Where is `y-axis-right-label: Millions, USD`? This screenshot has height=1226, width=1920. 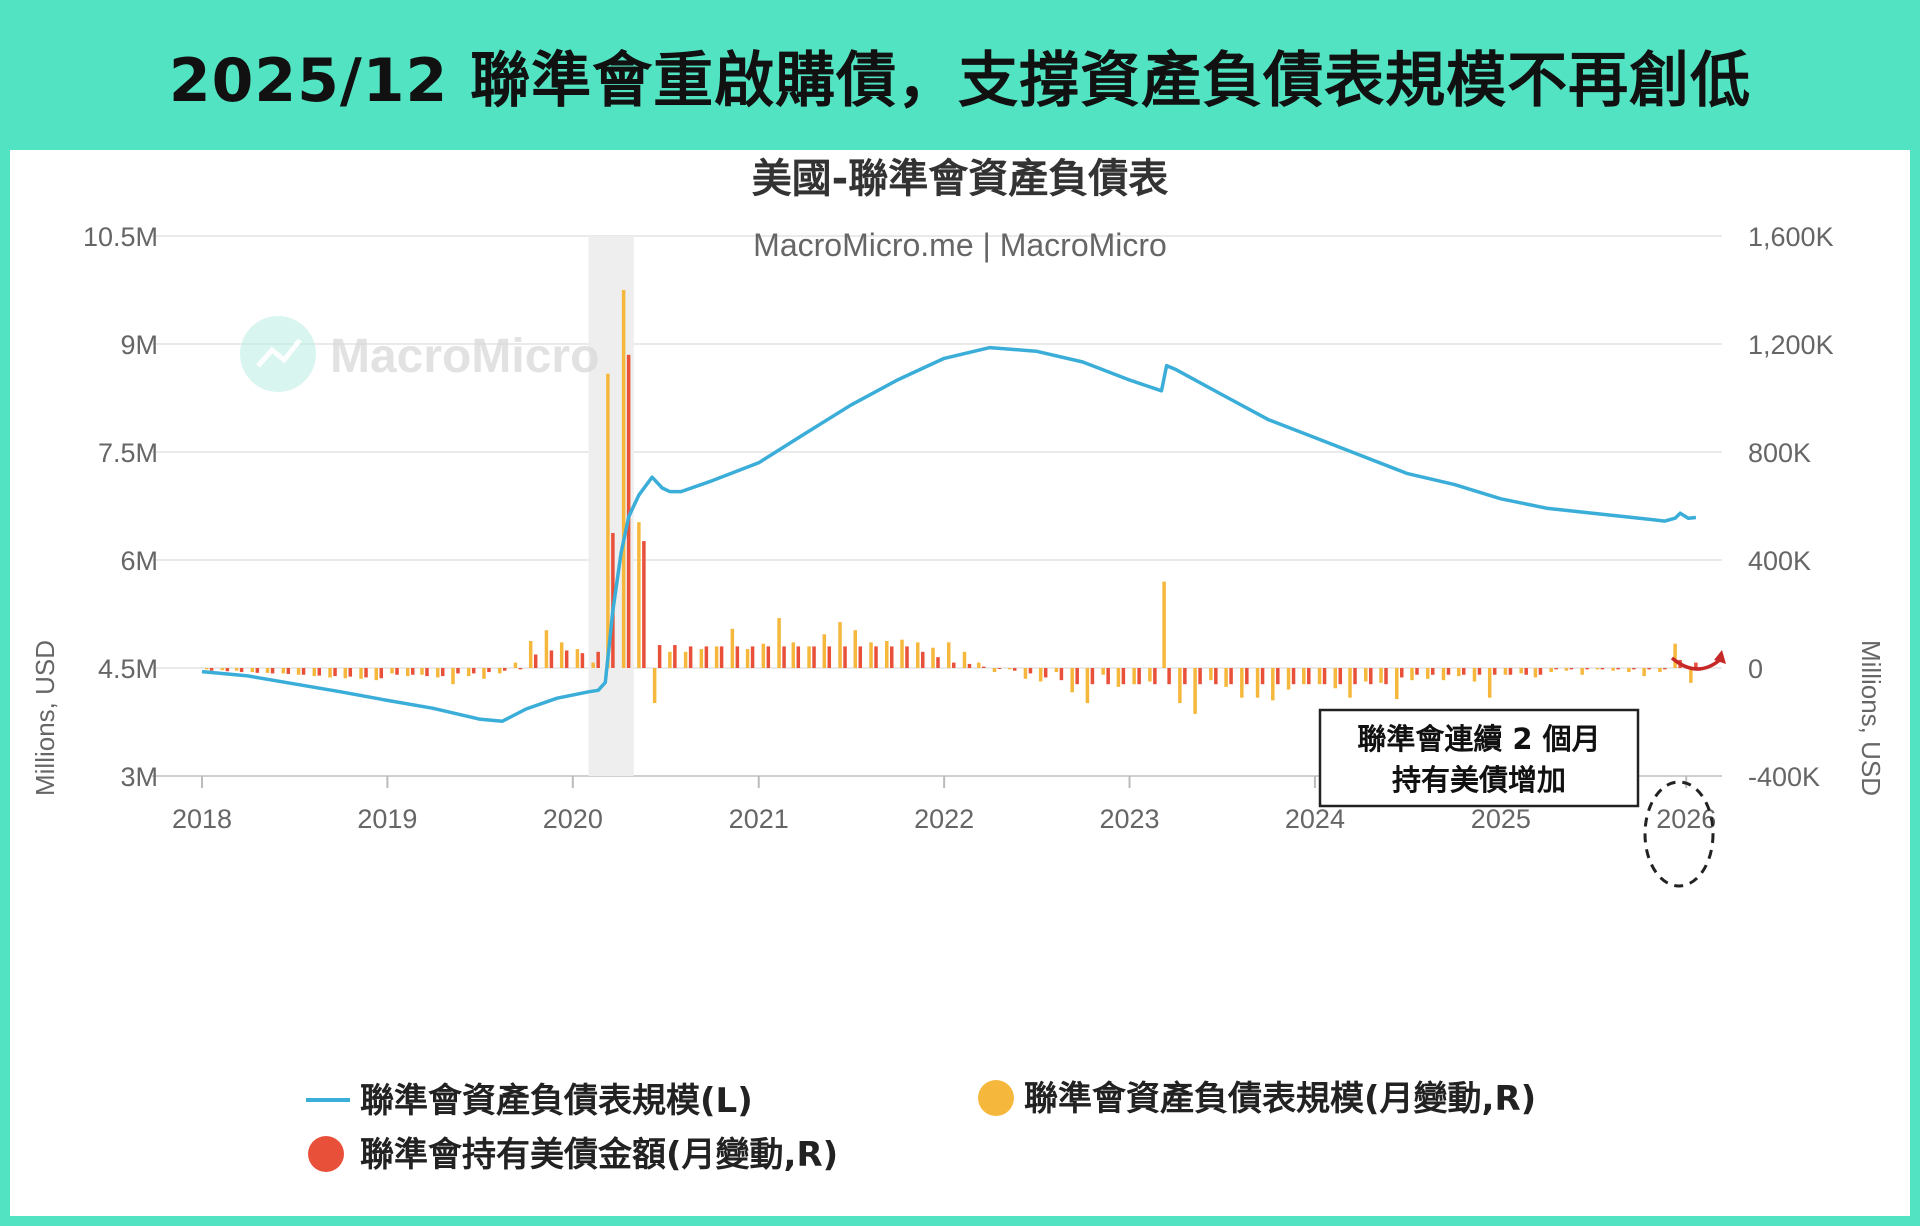 y-axis-right-label: Millions, USD is located at coordinates (1871, 718).